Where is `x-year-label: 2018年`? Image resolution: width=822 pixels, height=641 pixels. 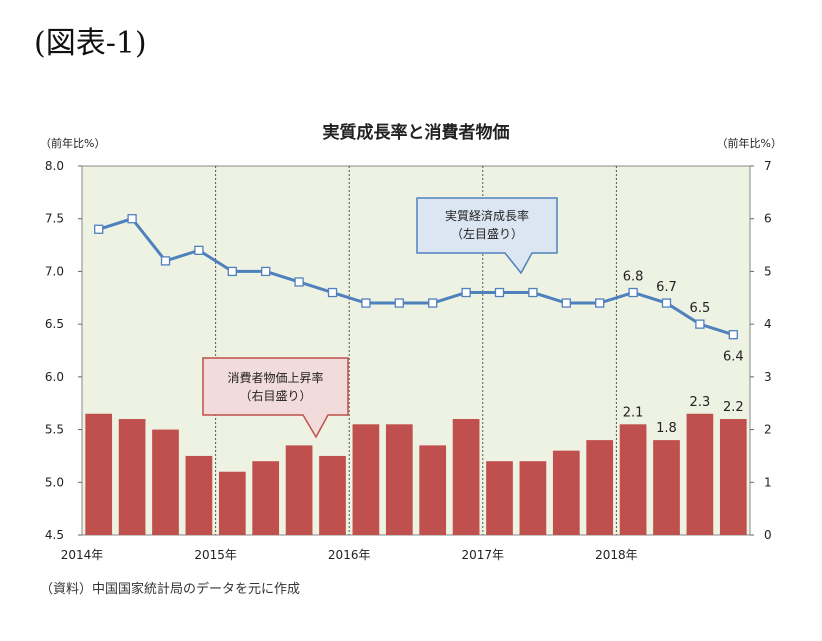
x-year-label: 2018年 is located at coordinates (616, 555).